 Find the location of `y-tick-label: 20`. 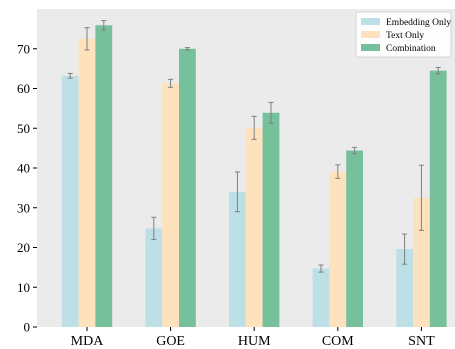

y-tick-label: 20 is located at coordinates (23, 247).